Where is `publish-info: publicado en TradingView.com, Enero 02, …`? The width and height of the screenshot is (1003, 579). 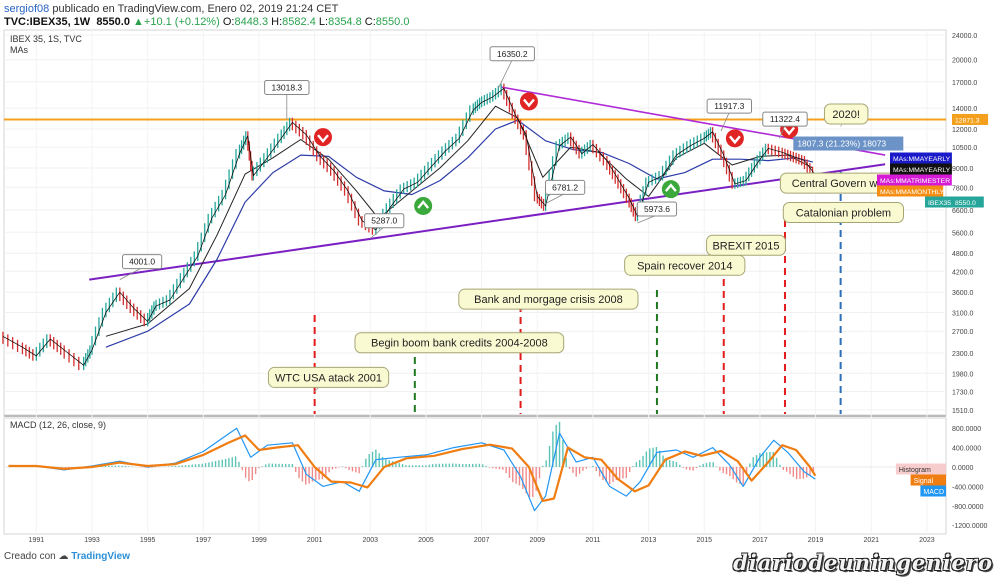
publish-info: publicado en TradingView.com, Enero 02, … is located at coordinates (195, 9).